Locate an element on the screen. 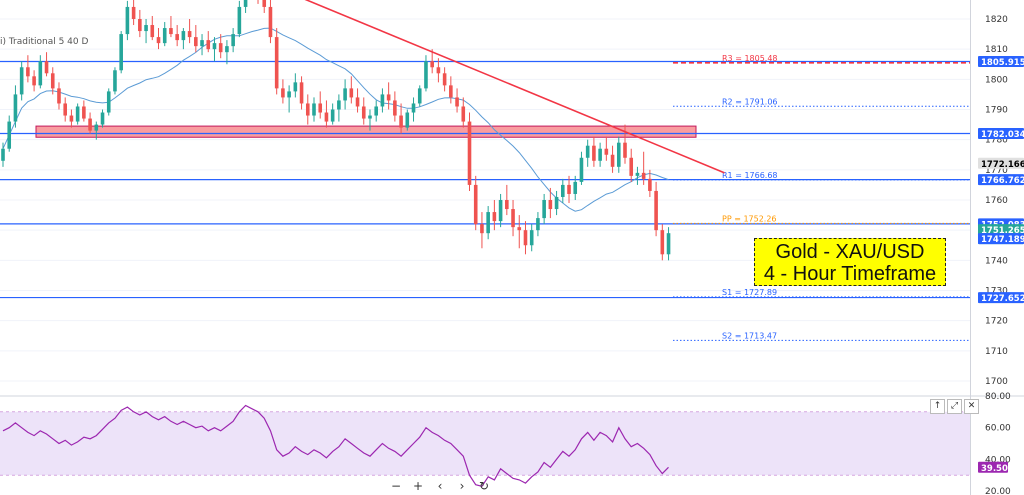 Image resolution: width=1024 pixels, height=495 pixels. chart-toolbar: − + ‹ › ↻ is located at coordinates (440, 486).